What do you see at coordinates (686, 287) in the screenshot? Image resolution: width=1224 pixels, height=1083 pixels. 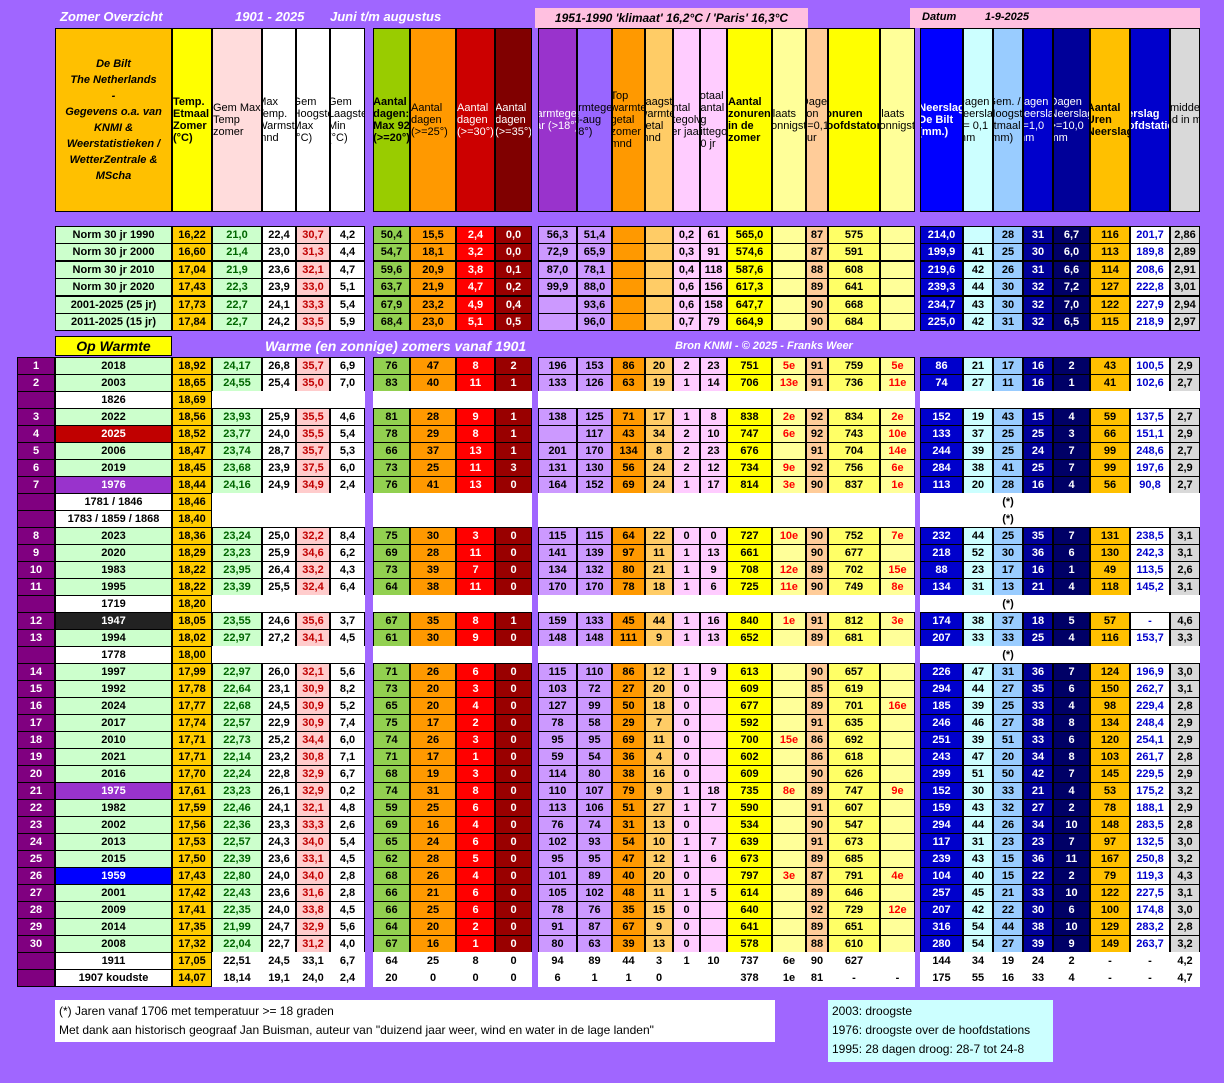 I see `norm-cell: 0,6` at bounding box center [686, 287].